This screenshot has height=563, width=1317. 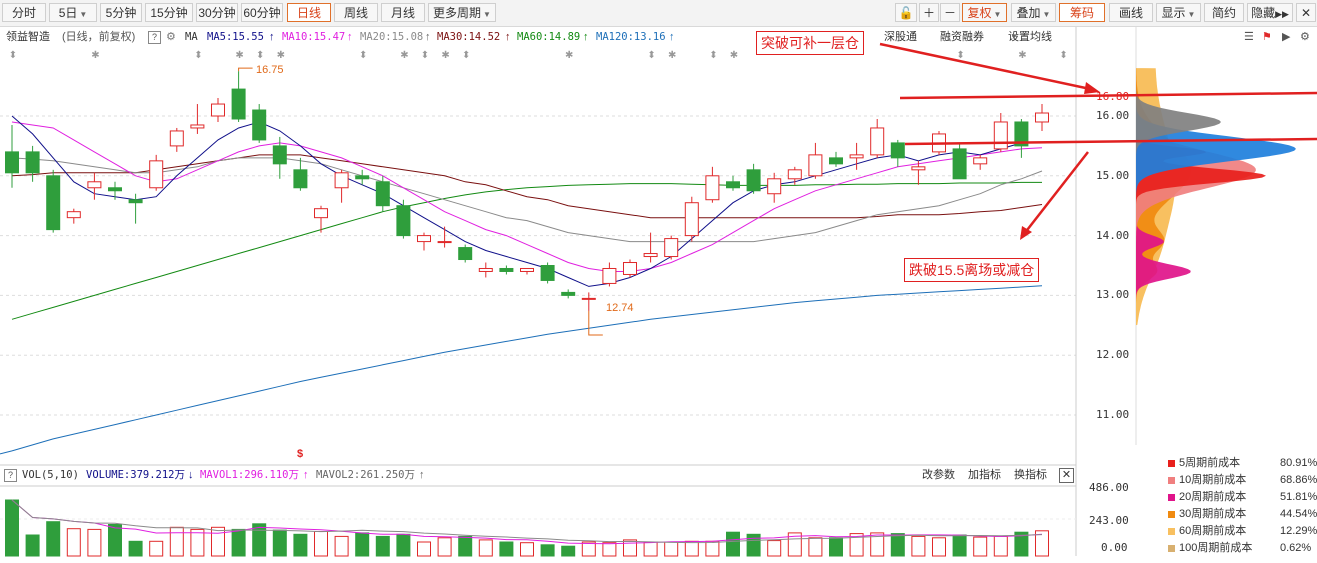 I want to click on support-line, so click(x=1110, y=141).